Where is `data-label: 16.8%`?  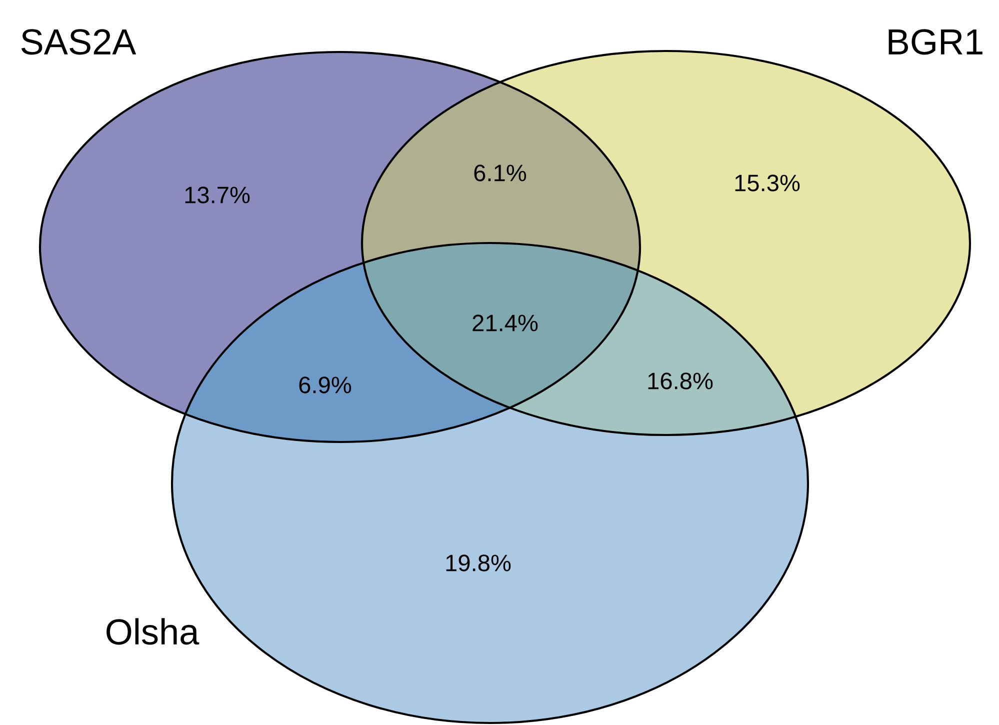
data-label: 16.8% is located at coordinates (680, 381).